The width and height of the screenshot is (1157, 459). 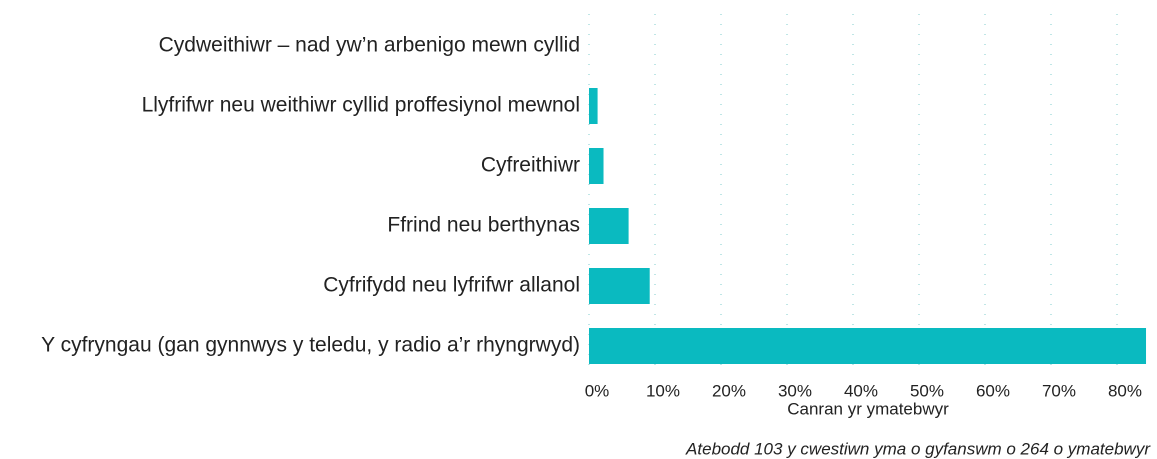 What do you see at coordinates (868, 408) in the screenshot?
I see `x-axis-label: Canran yr ymatebwyr` at bounding box center [868, 408].